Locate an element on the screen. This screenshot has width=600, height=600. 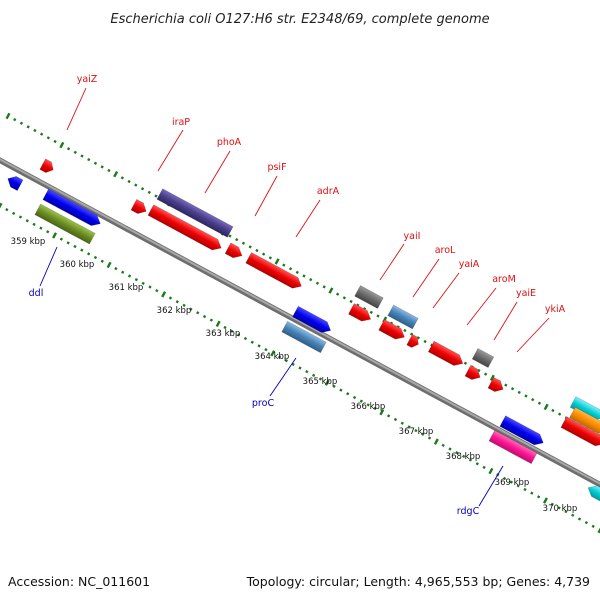
label-ddl-leader is located at coordinates (48, 266).